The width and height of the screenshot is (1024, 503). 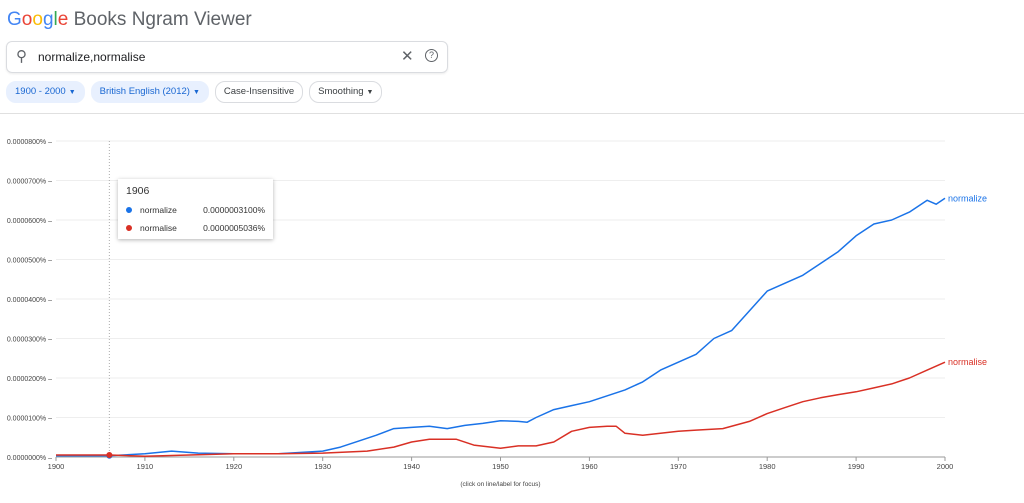 I want to click on tooltip-value: 0.0000003100%, so click(x=234, y=210).